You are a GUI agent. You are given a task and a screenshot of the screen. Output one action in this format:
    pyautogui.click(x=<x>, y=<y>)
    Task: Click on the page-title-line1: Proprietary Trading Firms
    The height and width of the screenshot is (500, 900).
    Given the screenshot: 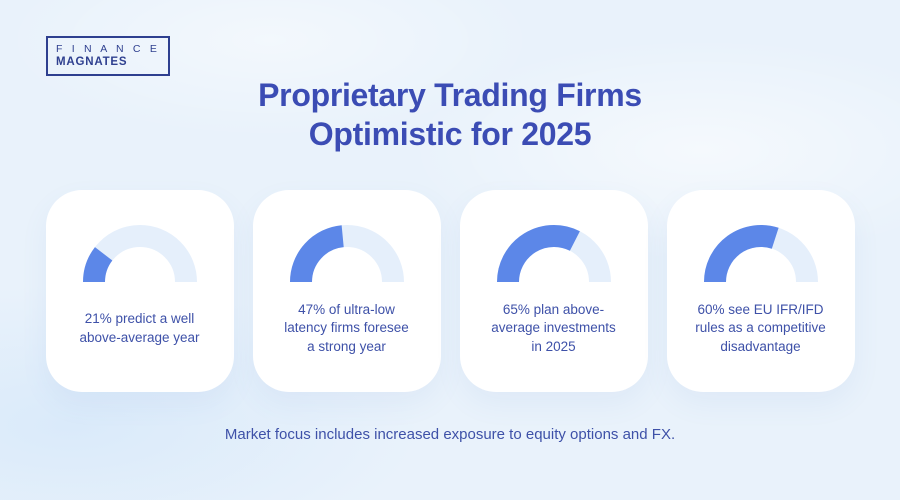 What is the action you would take?
    pyautogui.click(x=450, y=95)
    